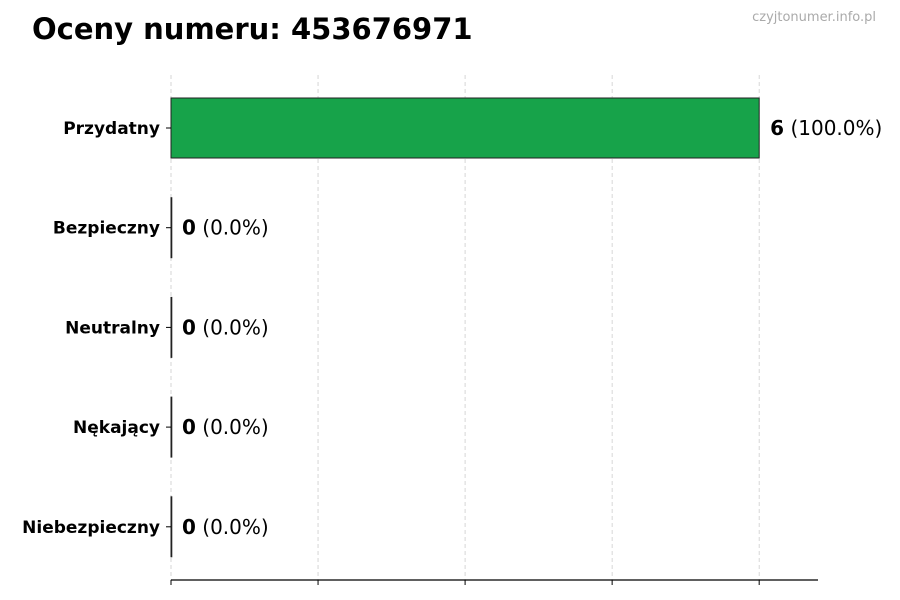 This screenshot has width=900, height=600. What do you see at coordinates (252, 29) in the screenshot?
I see `chart-title: Oceny numeru: 453676971` at bounding box center [252, 29].